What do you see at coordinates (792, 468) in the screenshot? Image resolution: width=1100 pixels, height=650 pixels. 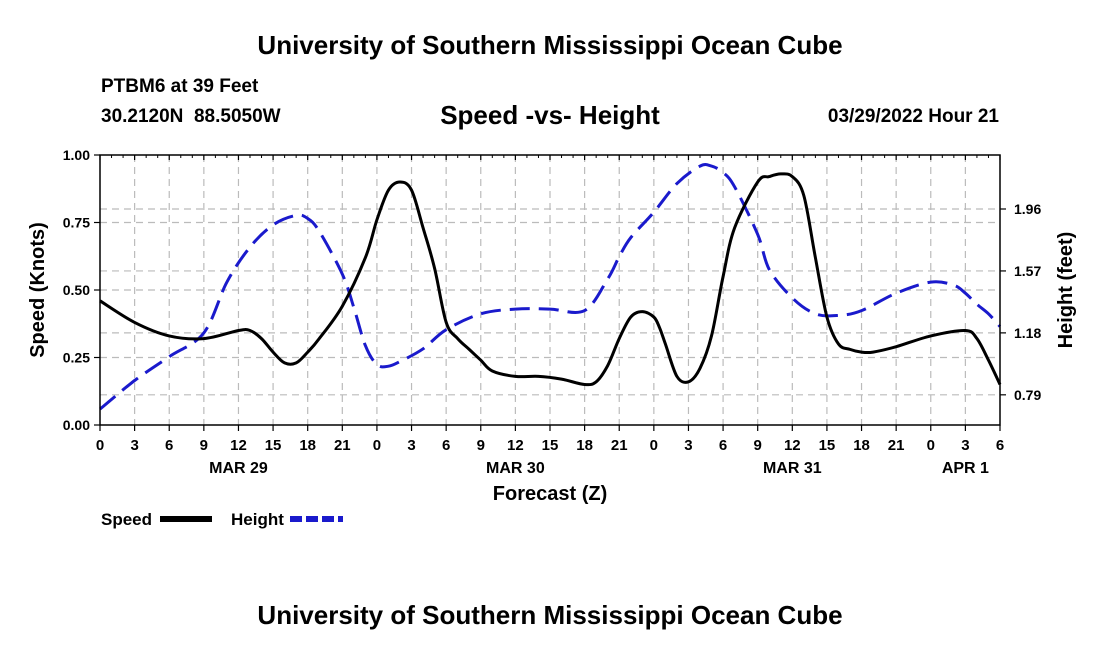 I see `x-day-label: MAR 31` at bounding box center [792, 468].